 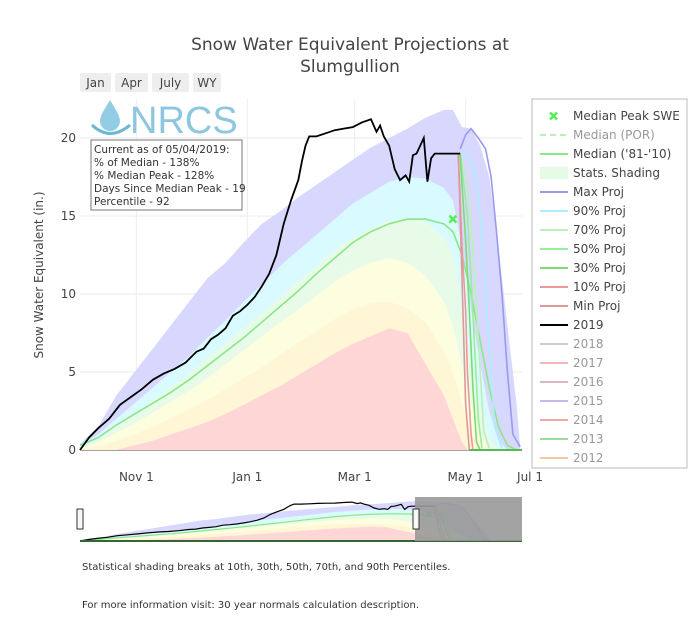 What do you see at coordinates (146, 163) in the screenshot?
I see `annotation-line-2: % of Median - 138%` at bounding box center [146, 163].